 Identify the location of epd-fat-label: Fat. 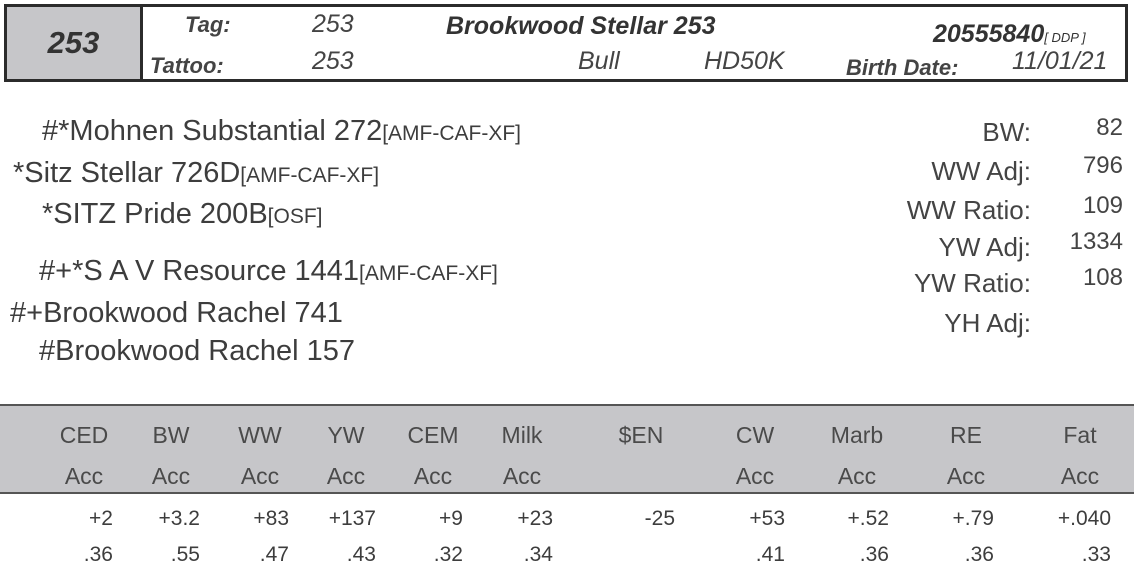
(1080, 435).